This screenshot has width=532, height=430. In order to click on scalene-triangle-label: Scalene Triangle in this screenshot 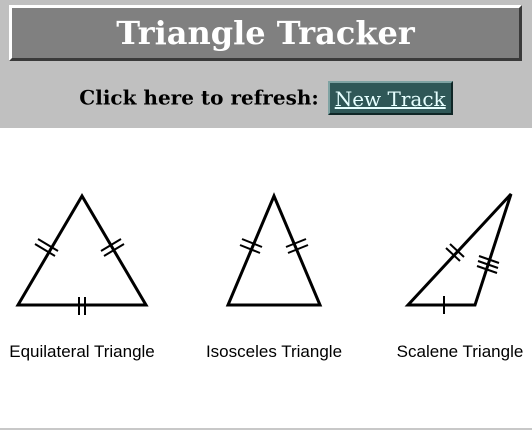, I will do `click(460, 351)`.